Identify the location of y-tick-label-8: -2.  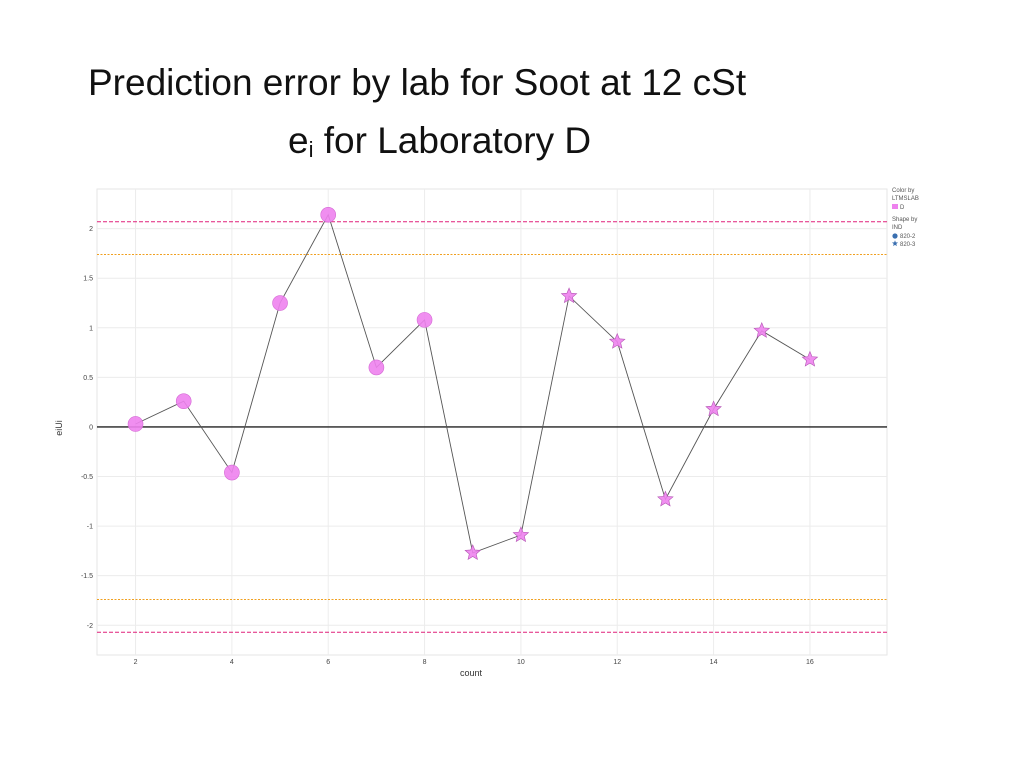
(90, 626).